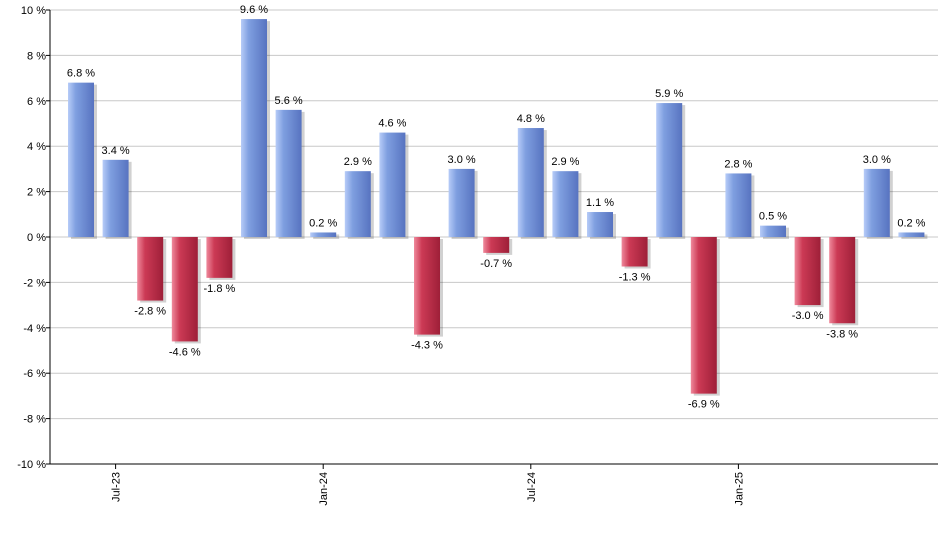 The image size is (940, 550). What do you see at coordinates (36, 193) in the screenshot?
I see `y-tick-label: 2 %` at bounding box center [36, 193].